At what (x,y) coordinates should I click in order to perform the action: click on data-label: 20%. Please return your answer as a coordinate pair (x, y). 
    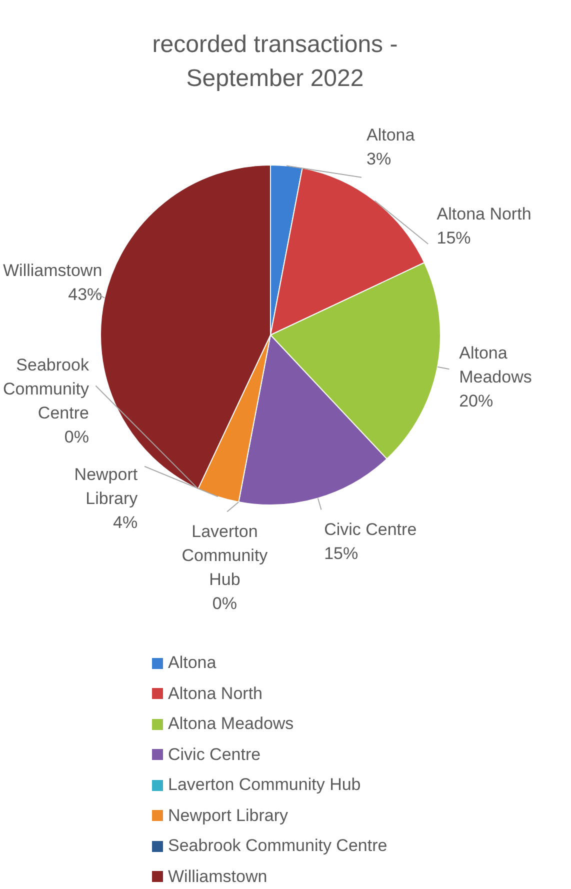
    Looking at the image, I should click on (476, 400).